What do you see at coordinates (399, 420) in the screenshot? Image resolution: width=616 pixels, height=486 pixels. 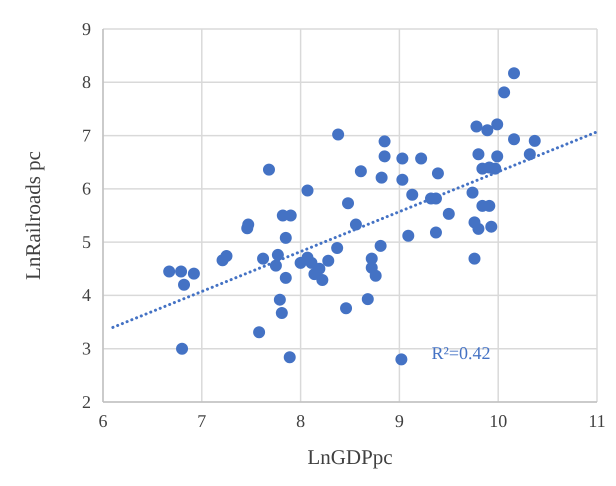 I see `x-tick-label: 9` at bounding box center [399, 420].